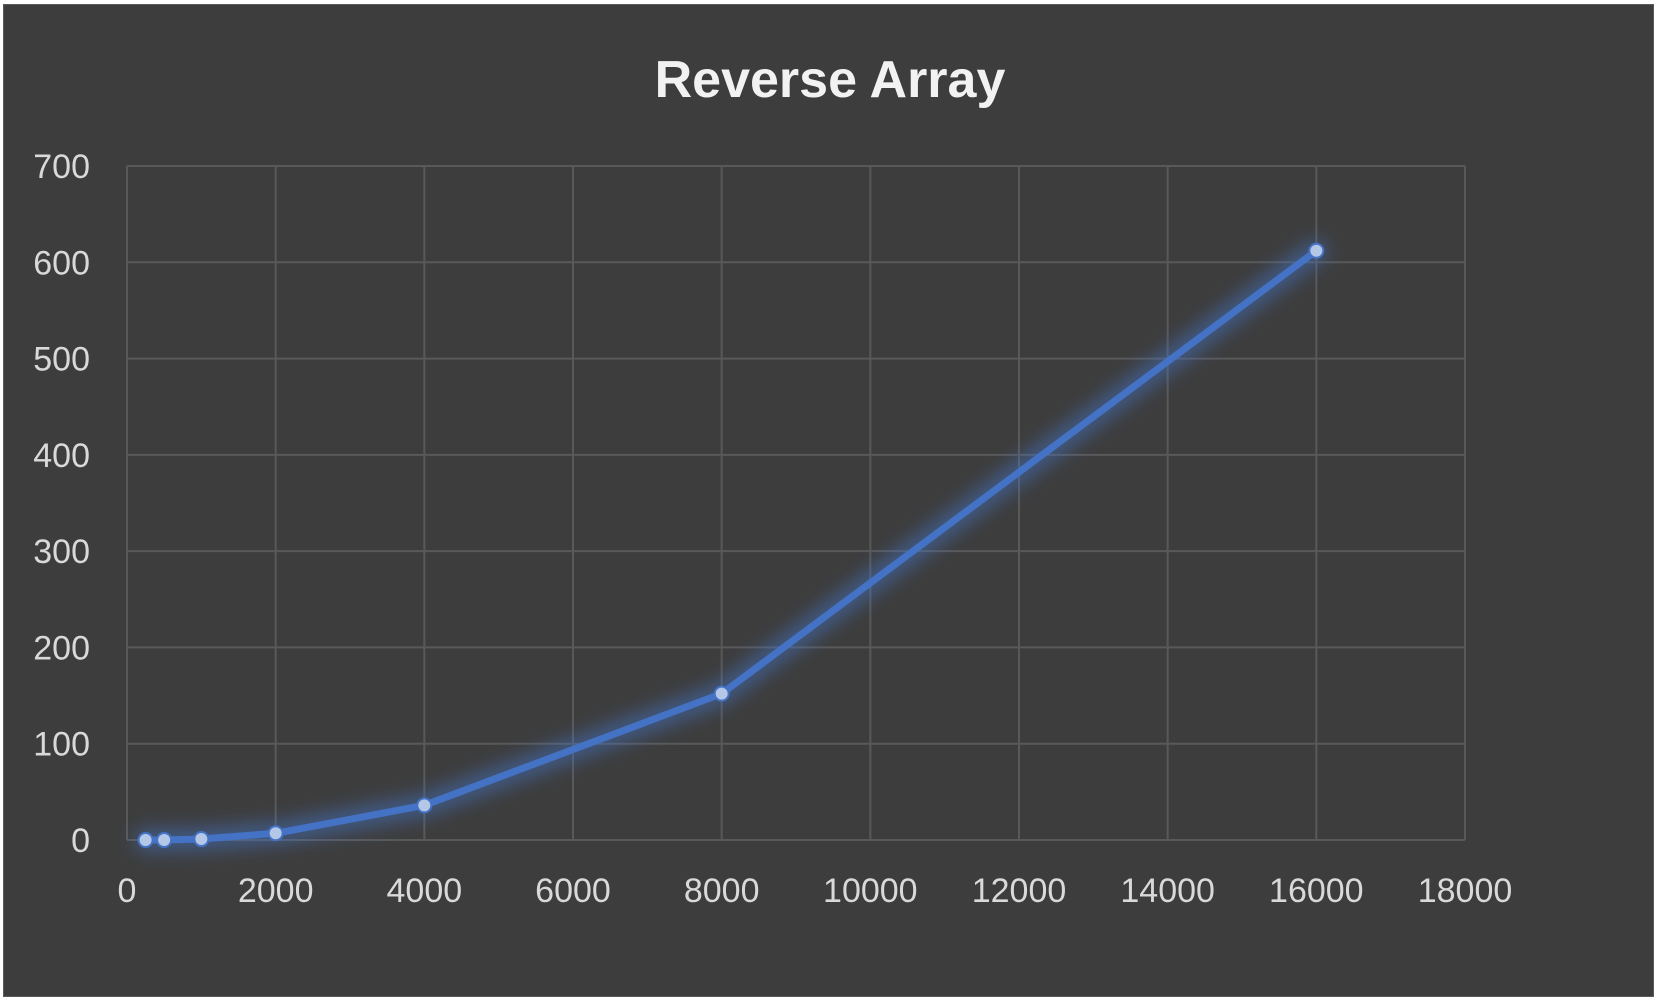 This screenshot has height=1003, width=1659. Describe the element at coordinates (61, 745) in the screenshot. I see `y-tick-label: 100` at that location.